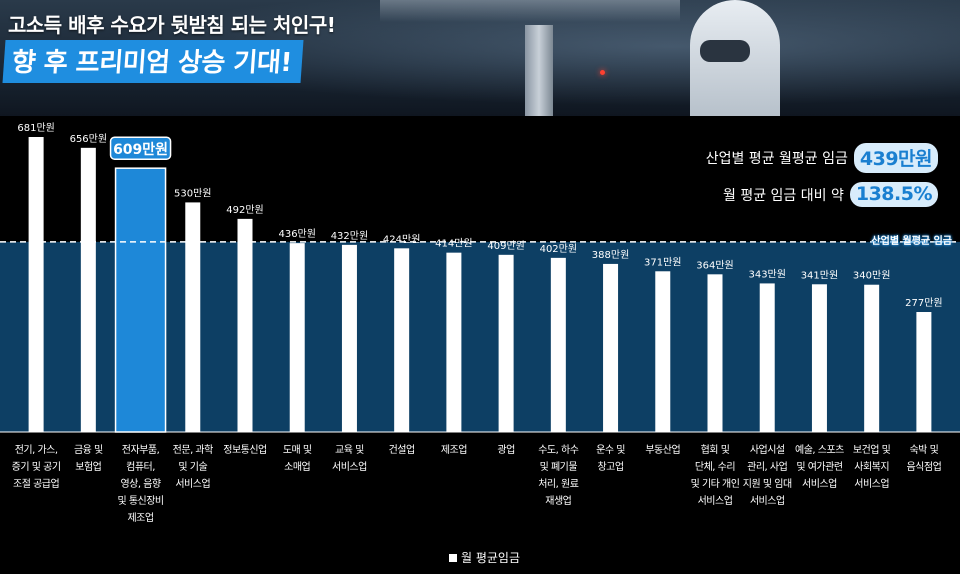 This screenshot has width=960, height=574. Describe the element at coordinates (193, 193) in the screenshot. I see `value-label: 530만원` at that location.